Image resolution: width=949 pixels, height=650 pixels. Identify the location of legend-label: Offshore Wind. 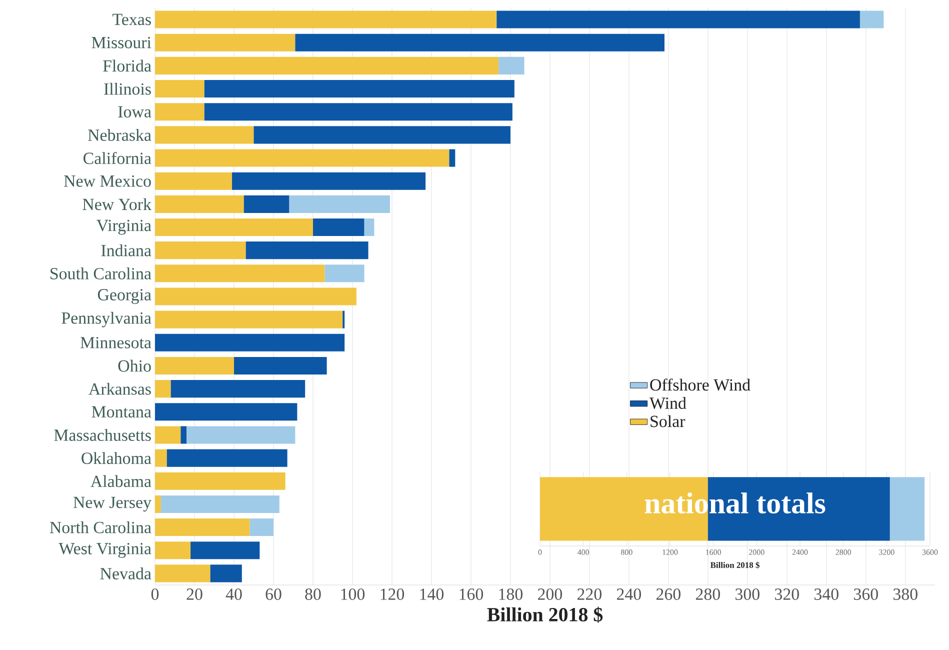
(700, 384).